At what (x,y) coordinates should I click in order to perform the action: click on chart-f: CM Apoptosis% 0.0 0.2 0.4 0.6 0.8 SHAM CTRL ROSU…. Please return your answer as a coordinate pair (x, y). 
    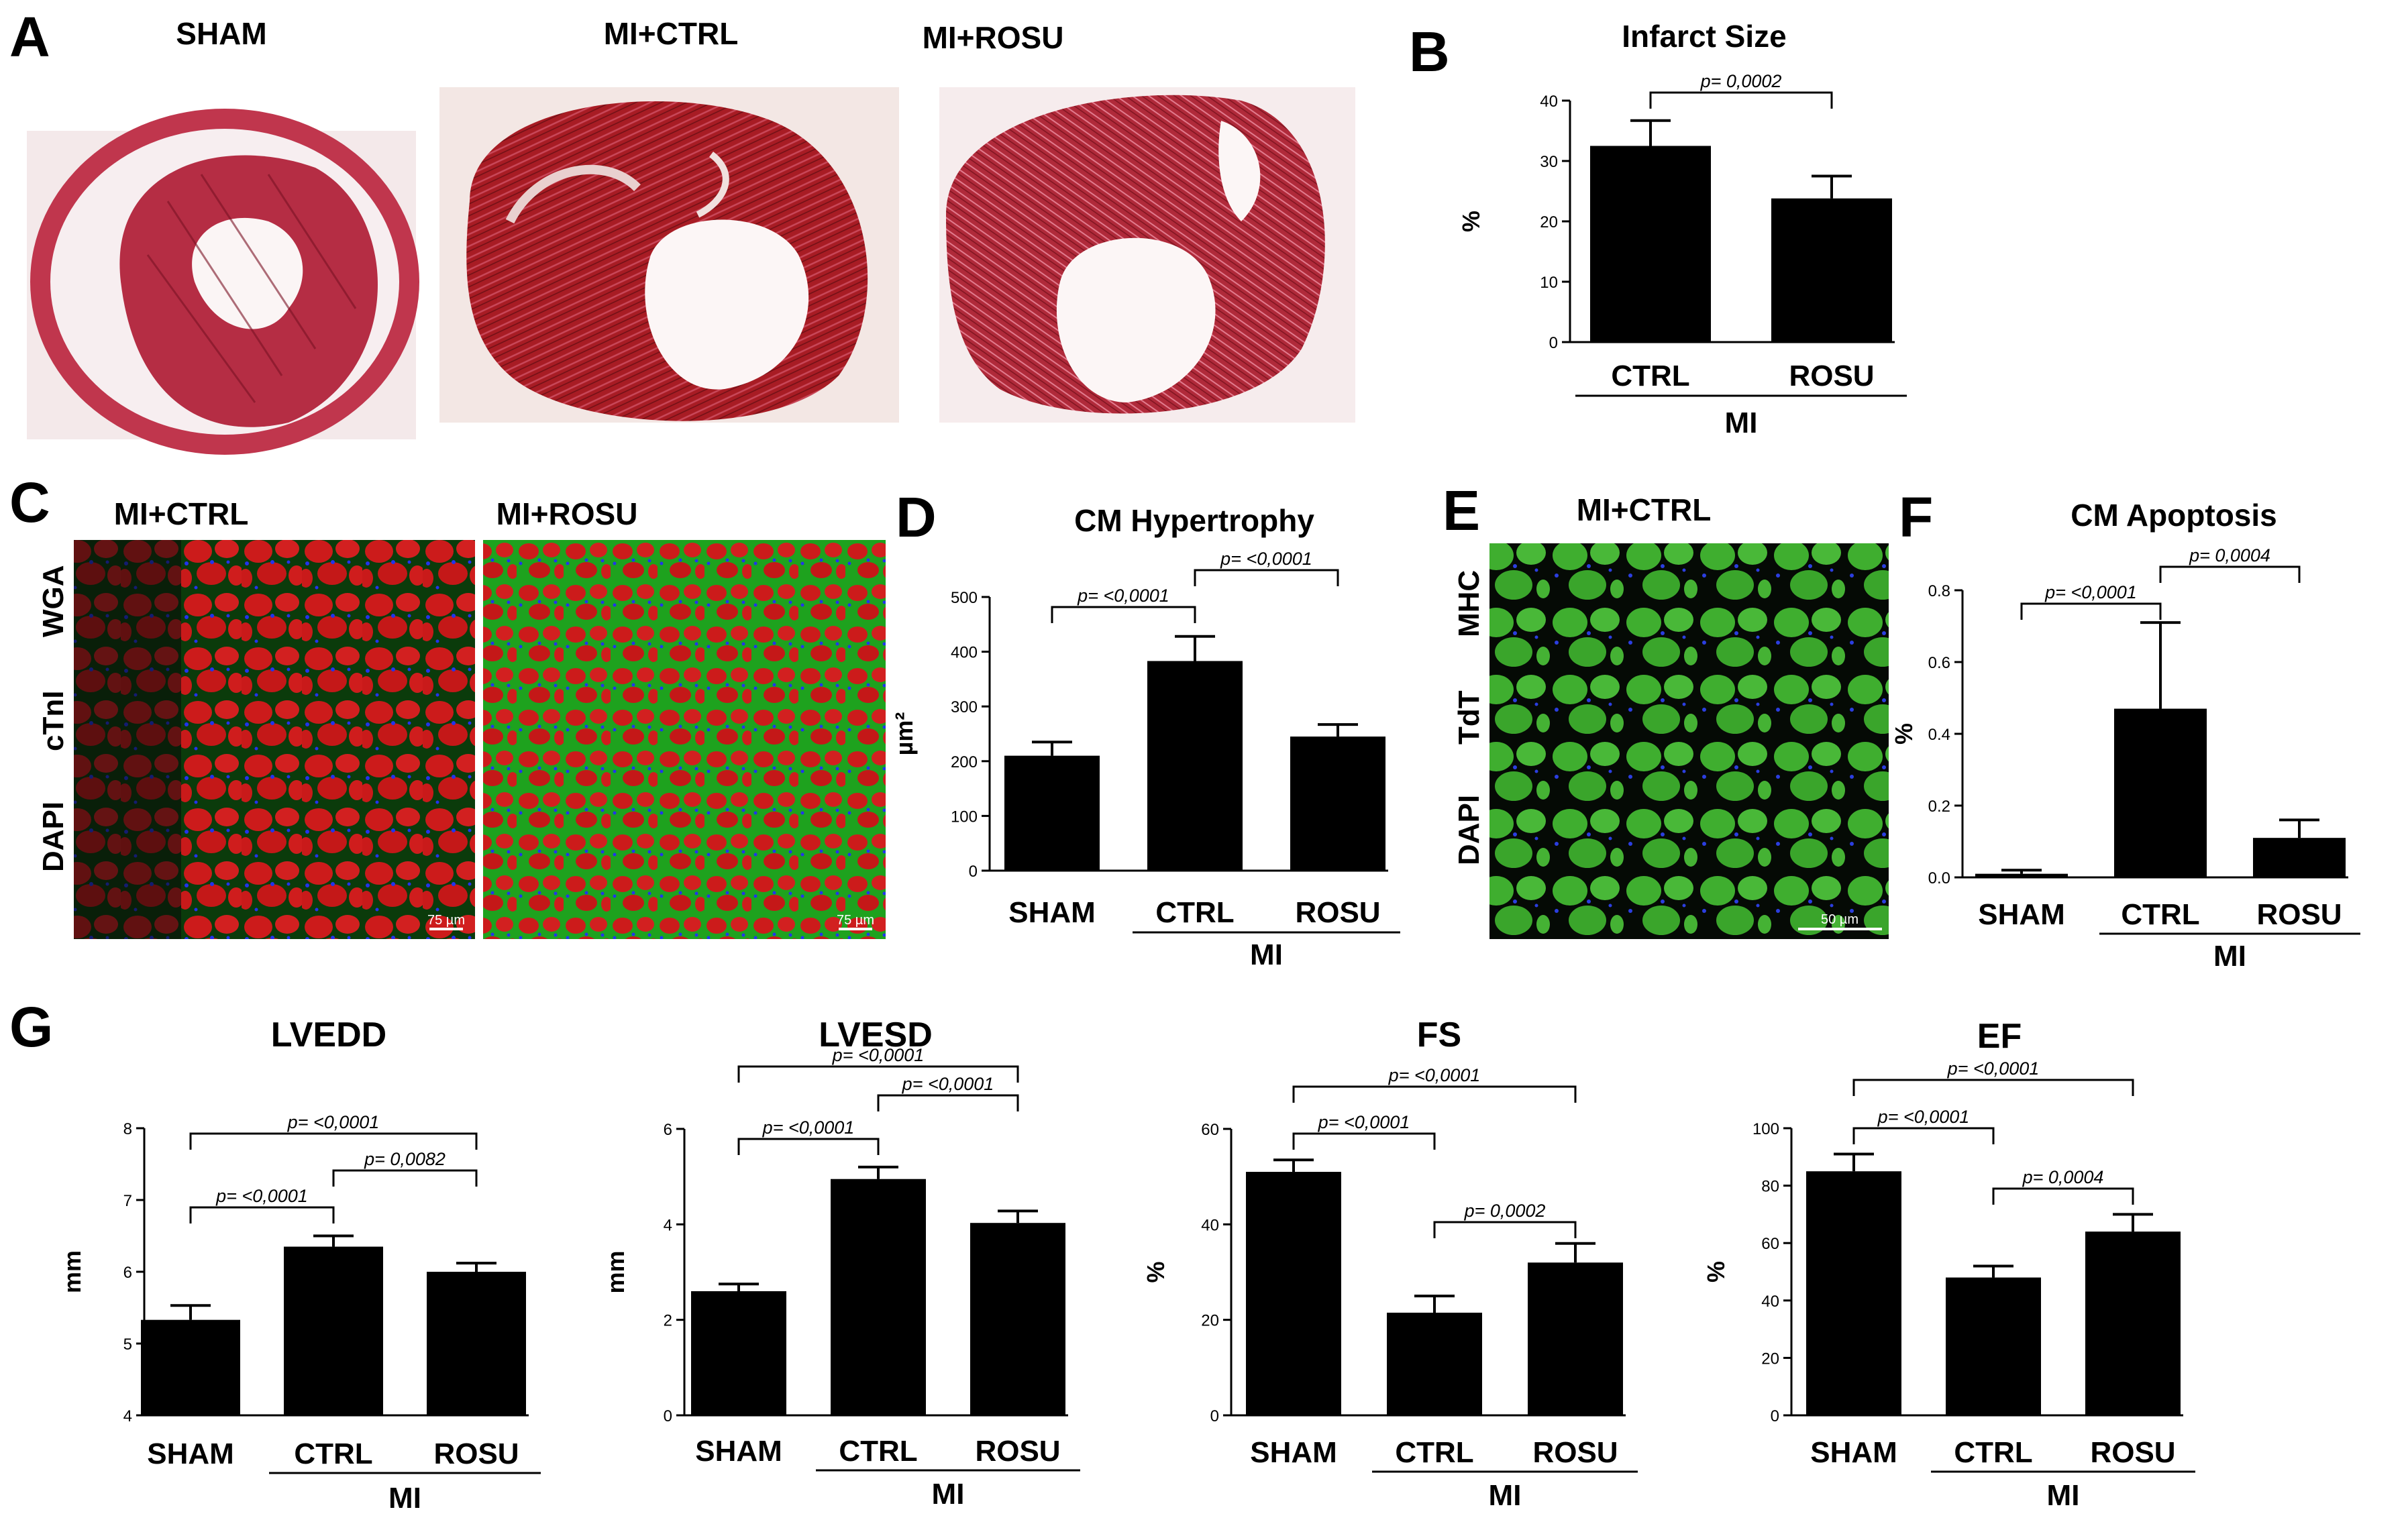
    Looking at the image, I should click on (2125, 735).